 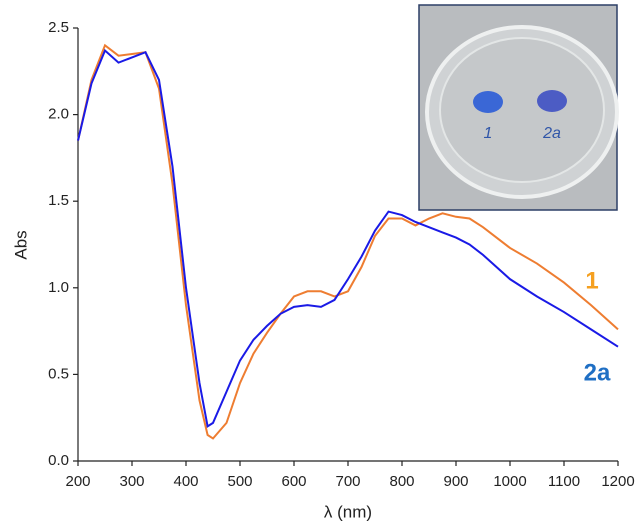 What do you see at coordinates (617, 481) in the screenshot?
I see `x-tick-label: 1200` at bounding box center [617, 481].